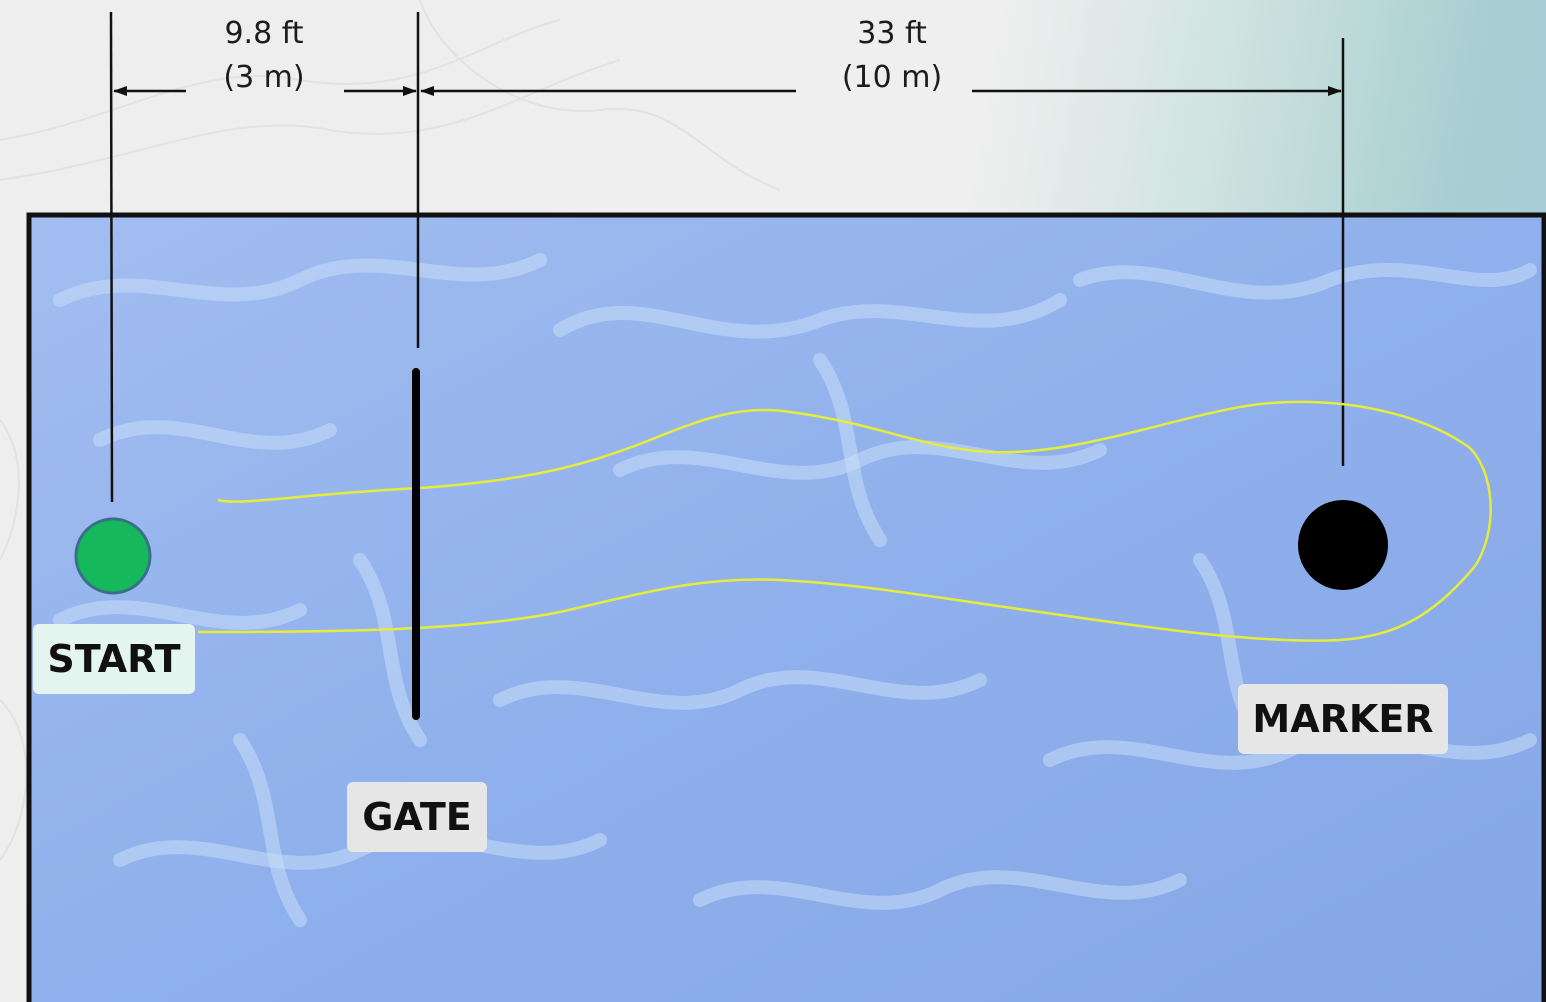 This screenshot has width=1546, height=1002. What do you see at coordinates (1343, 719) in the screenshot?
I see `marker-label: MARKER` at bounding box center [1343, 719].